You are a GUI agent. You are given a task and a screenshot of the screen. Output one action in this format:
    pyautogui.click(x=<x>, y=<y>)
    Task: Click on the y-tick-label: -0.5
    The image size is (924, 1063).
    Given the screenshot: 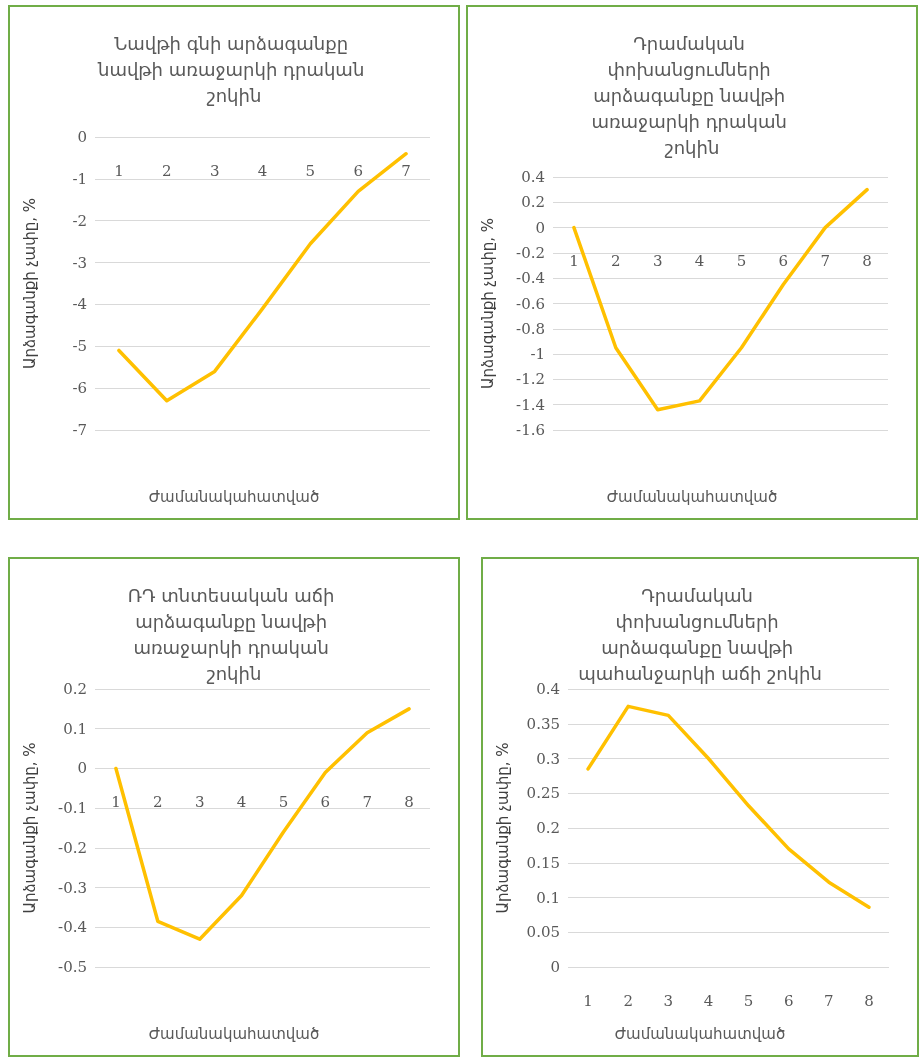 What is the action you would take?
    pyautogui.click(x=72, y=967)
    